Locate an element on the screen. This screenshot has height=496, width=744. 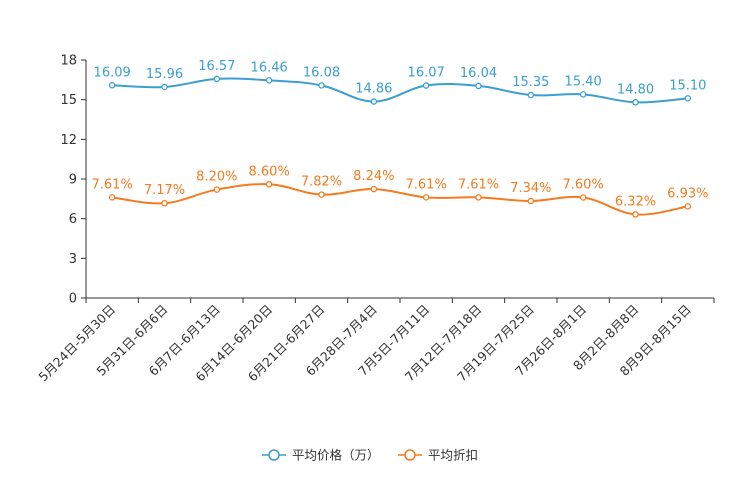
legend: 平均价格（万） 平均折扣 is located at coordinates (370, 455).